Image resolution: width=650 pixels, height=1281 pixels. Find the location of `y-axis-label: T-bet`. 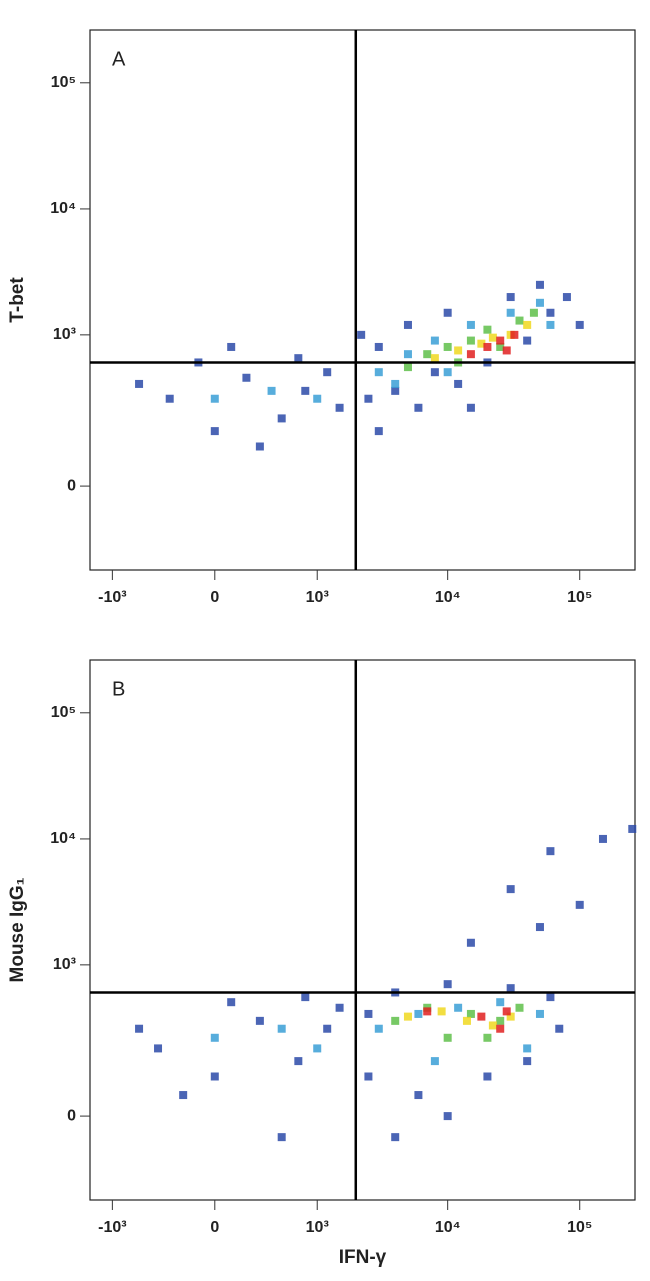

y-axis-label: T-bet is located at coordinates (17, 300).